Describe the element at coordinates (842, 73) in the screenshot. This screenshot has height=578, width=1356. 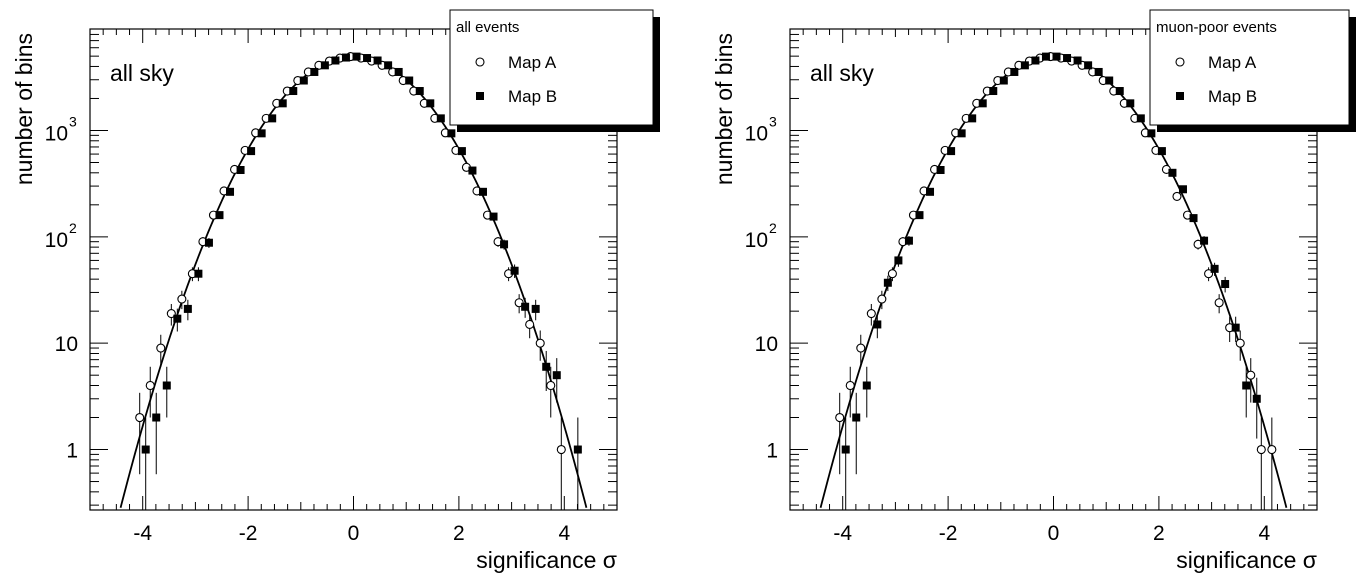
I see `all-sky-label: all sky` at that location.